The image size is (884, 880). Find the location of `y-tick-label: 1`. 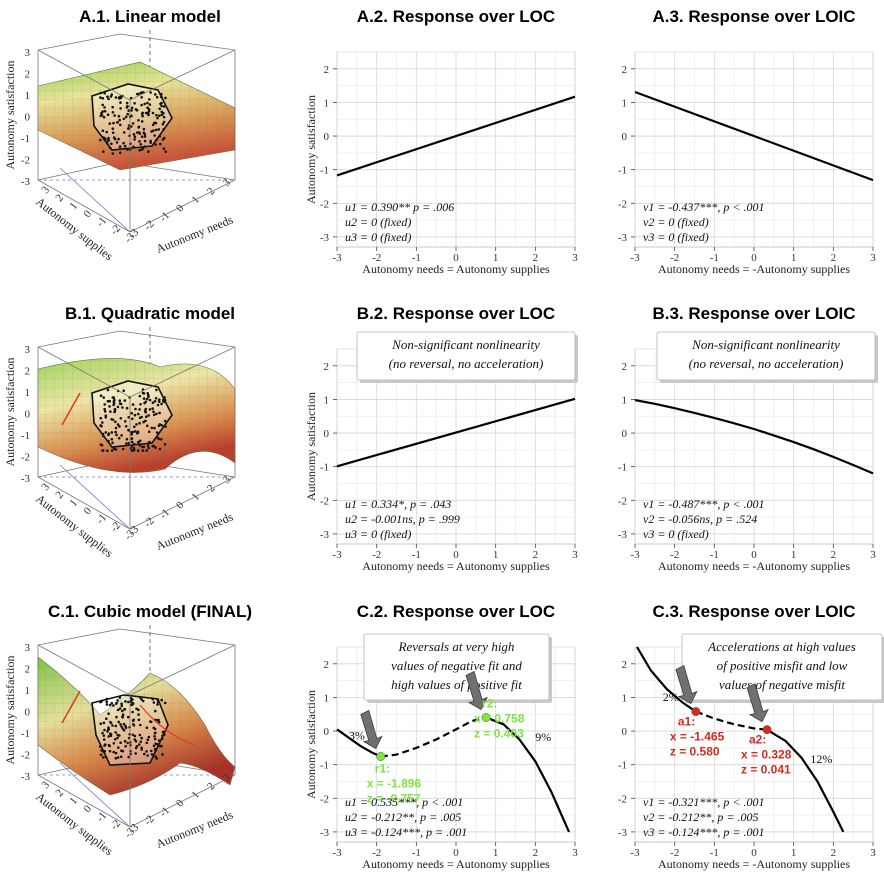

y-tick-label: 1 is located at coordinates (195, 795).